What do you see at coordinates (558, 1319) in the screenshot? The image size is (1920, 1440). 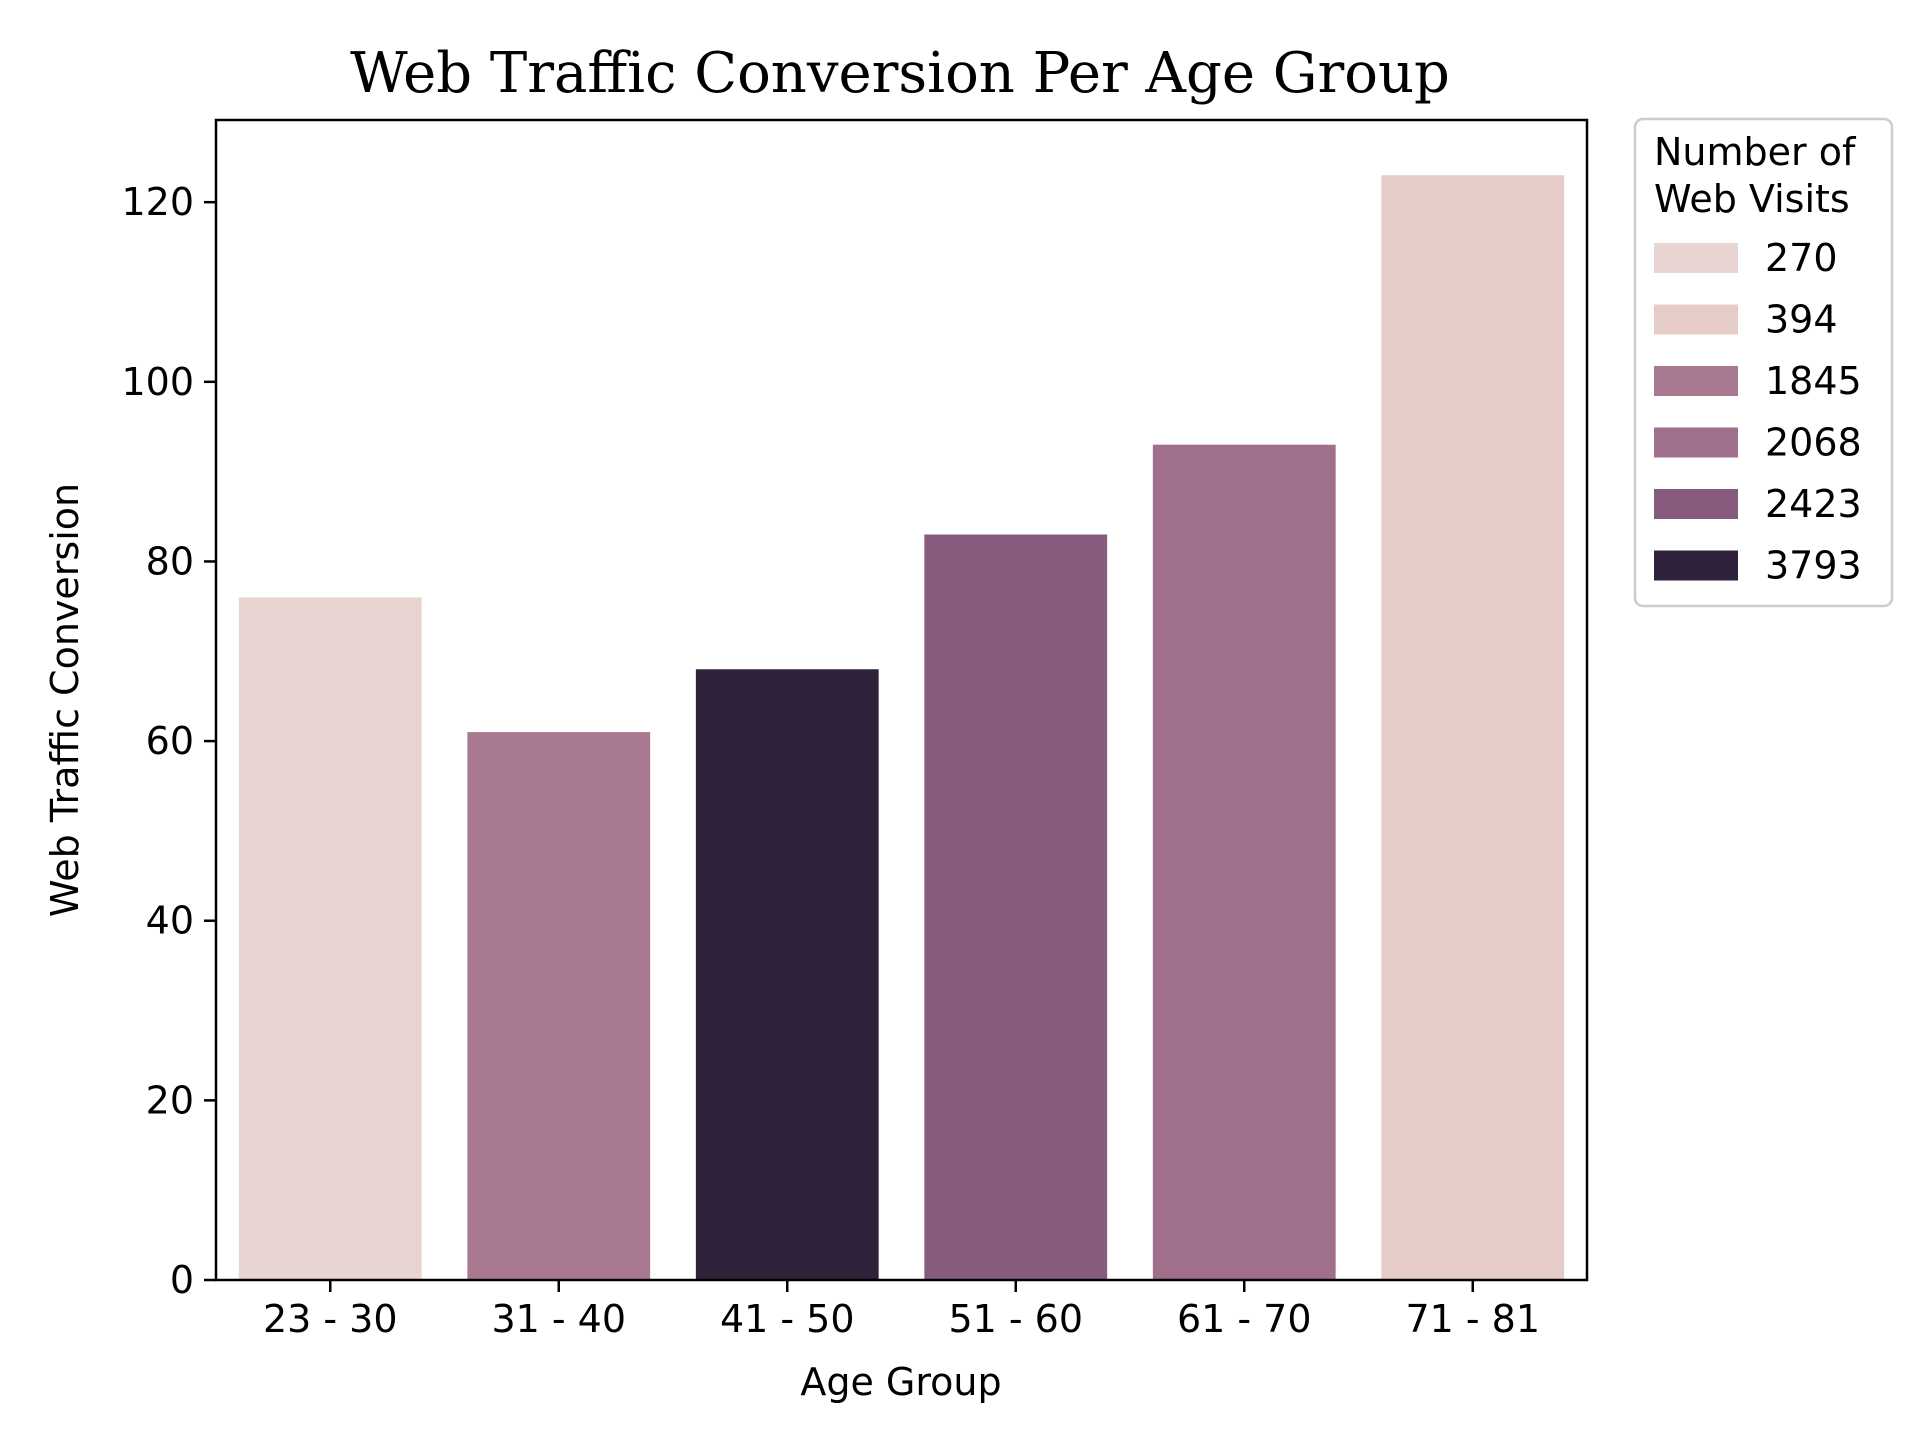 I see `x-tick-label-1: 31 - 40` at bounding box center [558, 1319].